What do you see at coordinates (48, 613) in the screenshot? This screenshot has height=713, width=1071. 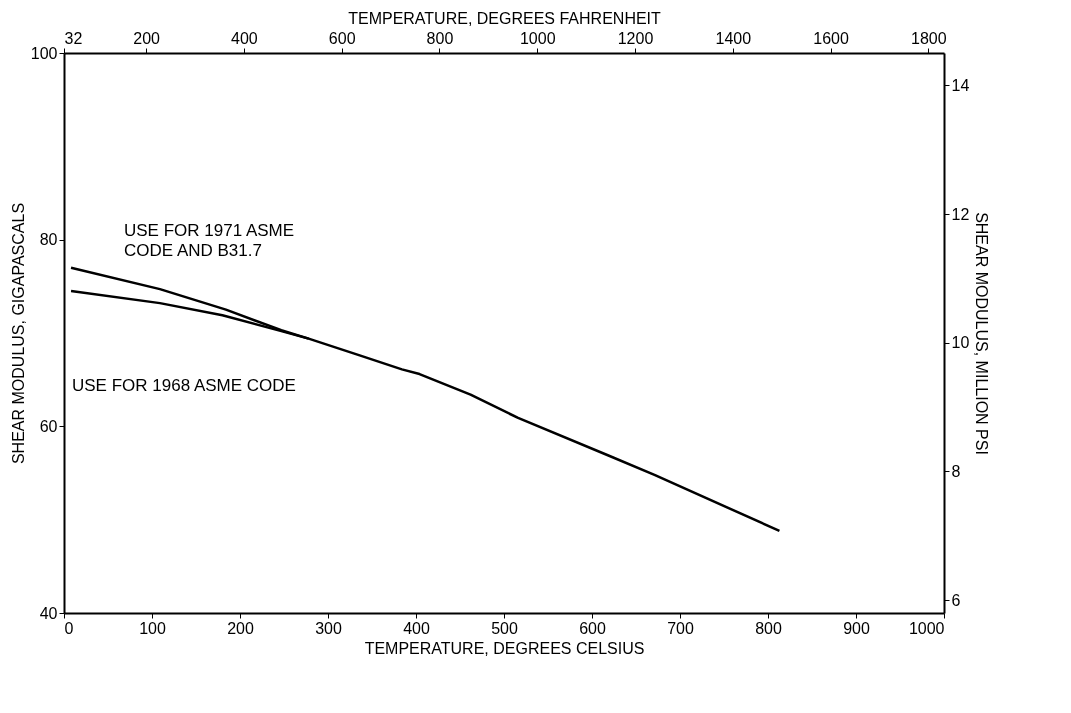 I see `y-tick-label: 40` at bounding box center [48, 613].